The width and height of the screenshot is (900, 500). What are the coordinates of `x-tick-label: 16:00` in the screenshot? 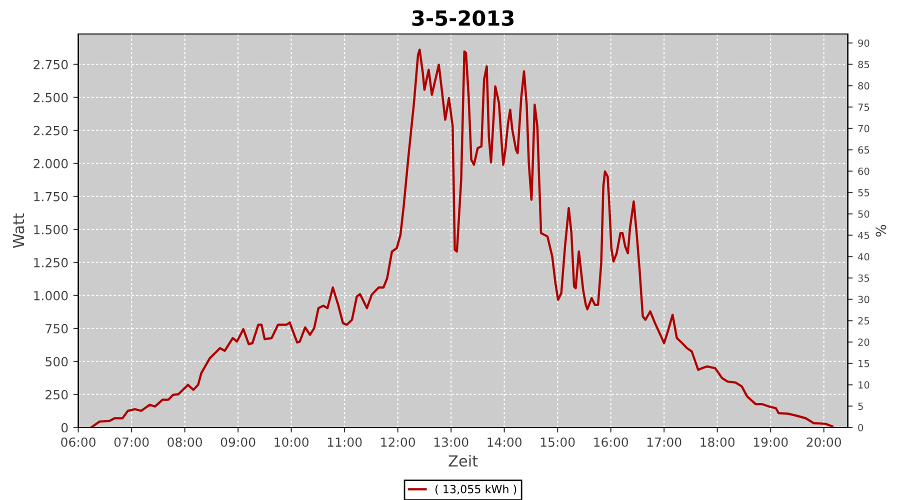 It's located at (611, 442).